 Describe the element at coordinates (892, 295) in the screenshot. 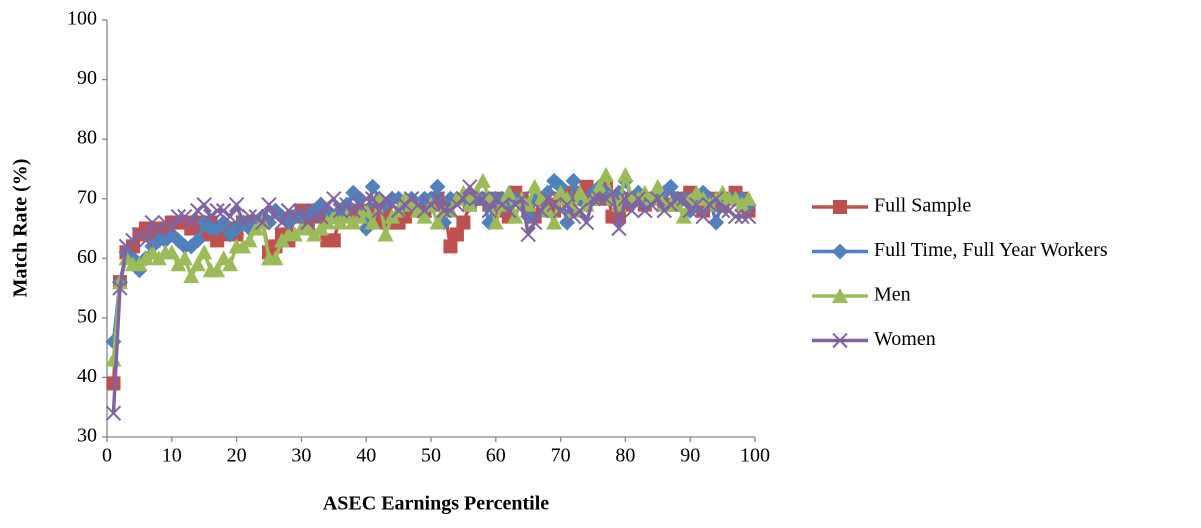

I see `legend-label: Men` at that location.